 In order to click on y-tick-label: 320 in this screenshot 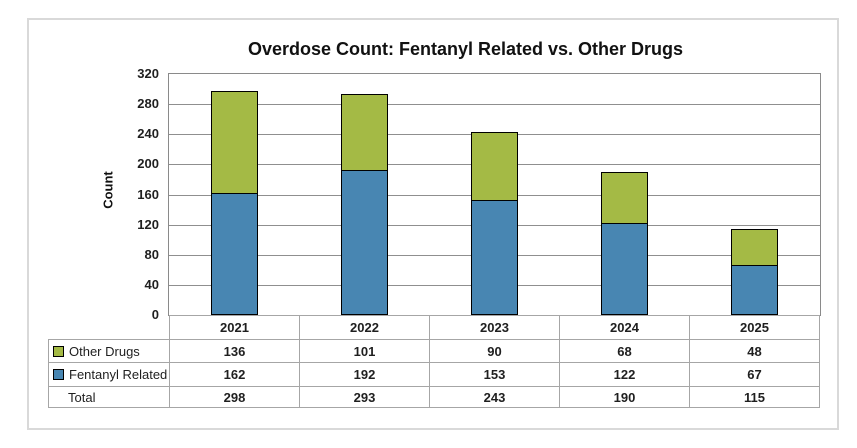, I will do `click(148, 73)`.